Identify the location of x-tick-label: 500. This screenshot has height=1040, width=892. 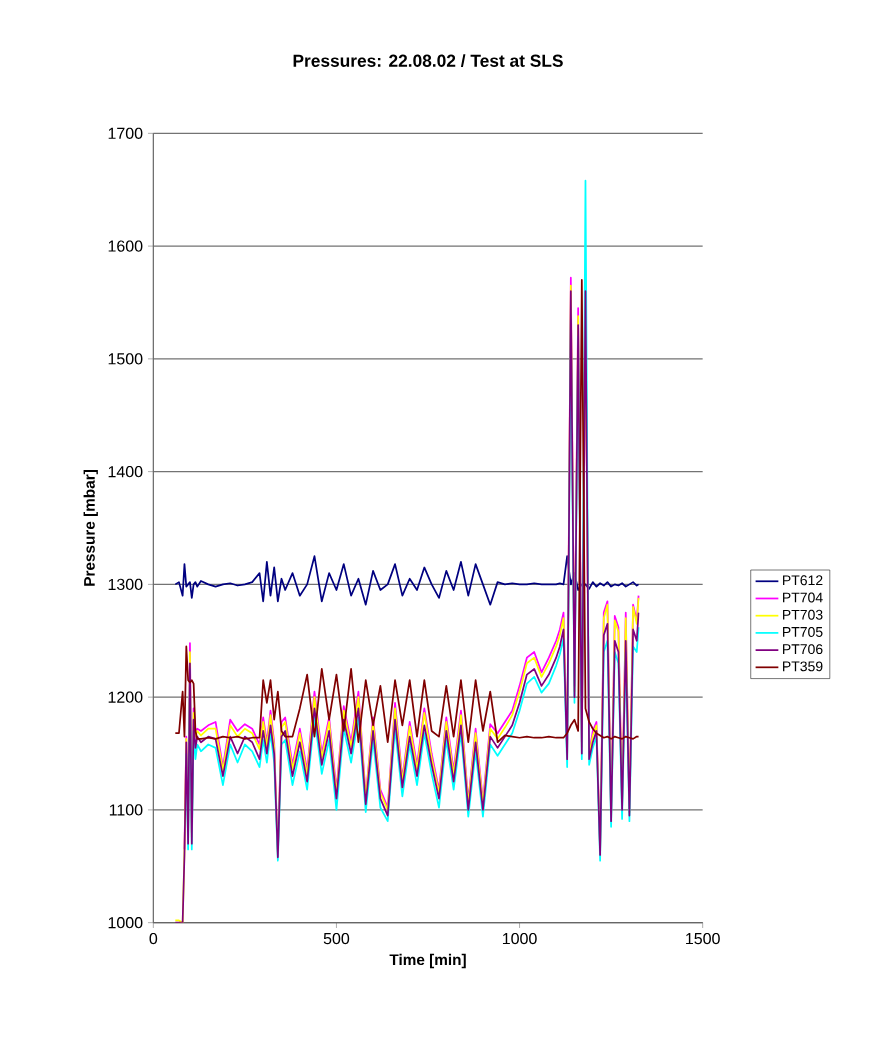
(336, 938).